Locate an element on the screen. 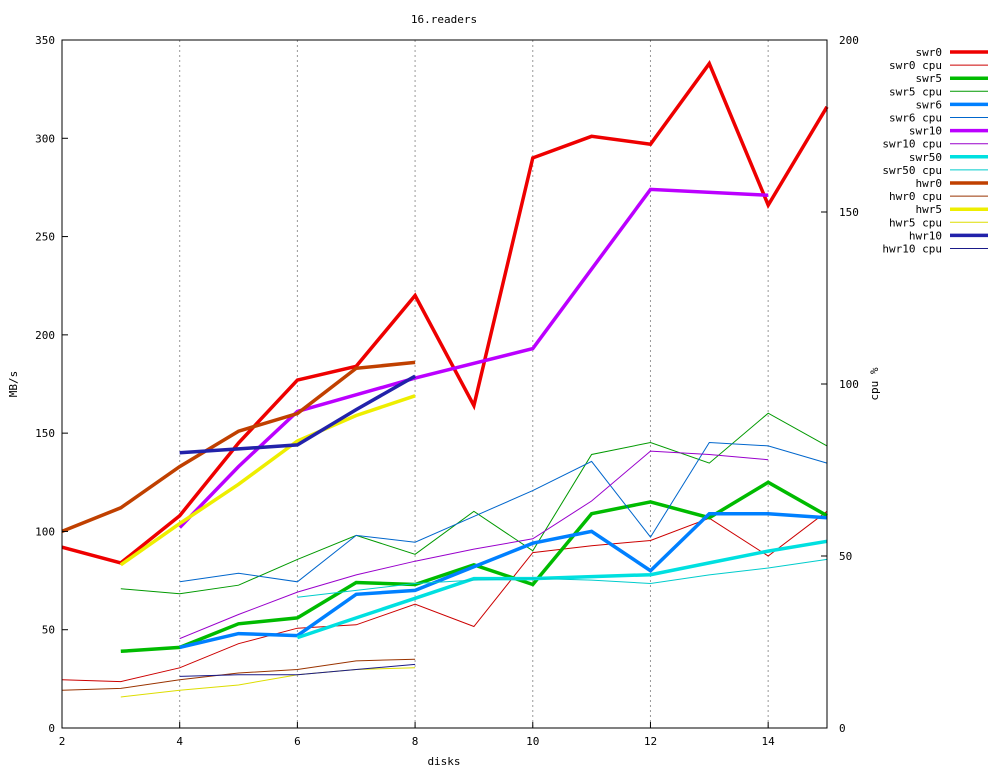  x-axis-label: disks is located at coordinates (443, 761).